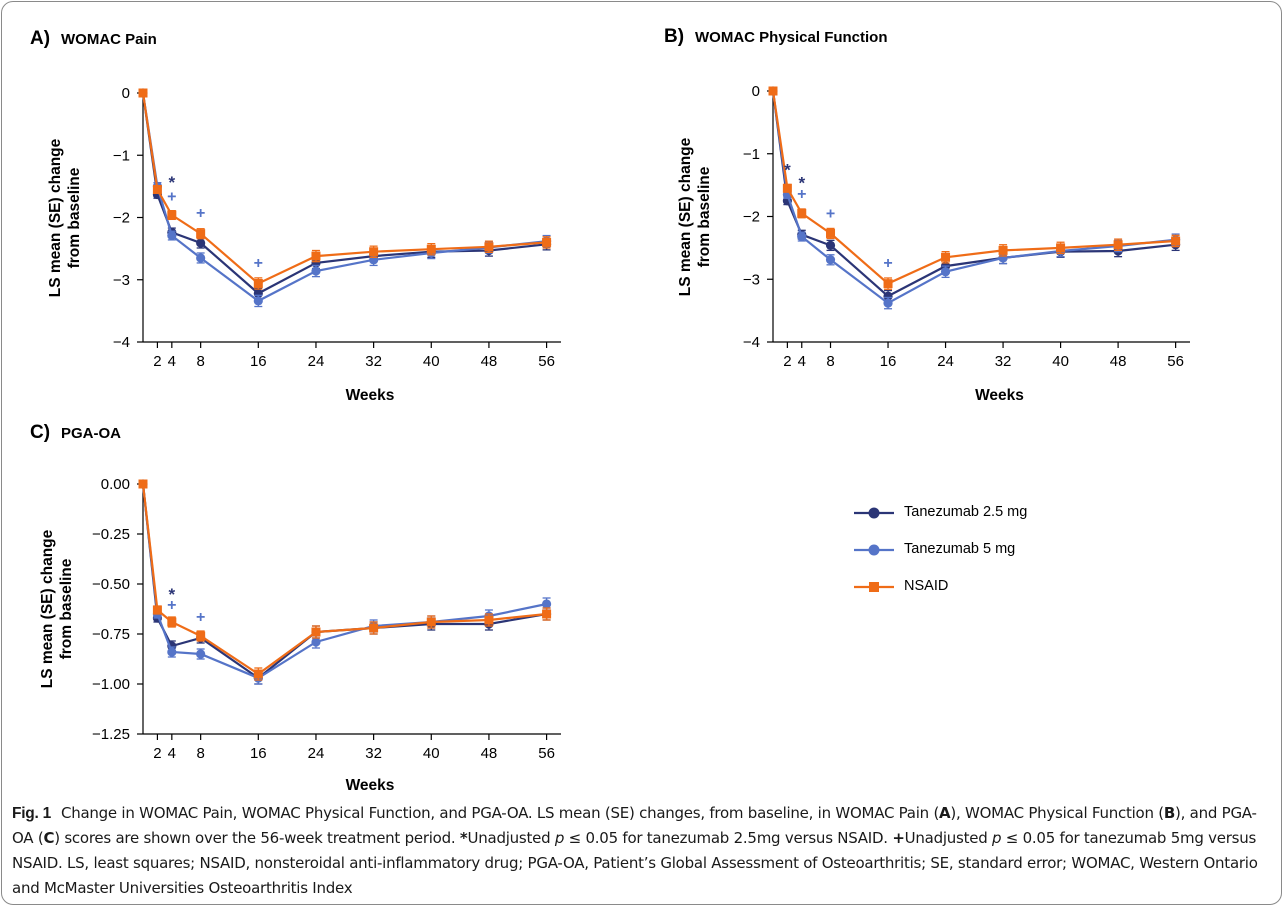  What do you see at coordinates (121, 342) in the screenshot?
I see `y-tick-label: −4` at bounding box center [121, 342].